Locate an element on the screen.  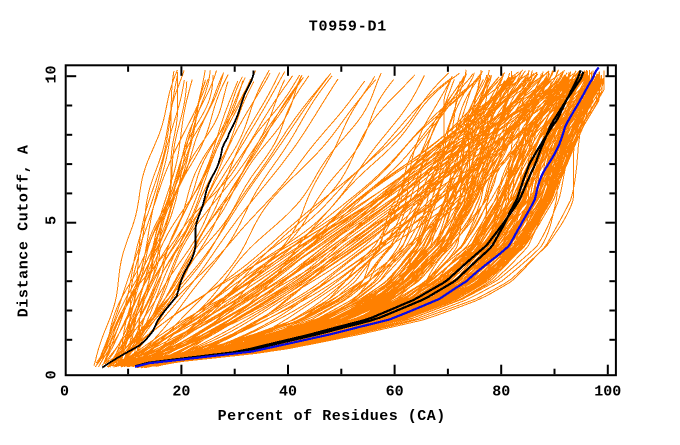
svg-text: 100 is located at coordinates (607, 391).